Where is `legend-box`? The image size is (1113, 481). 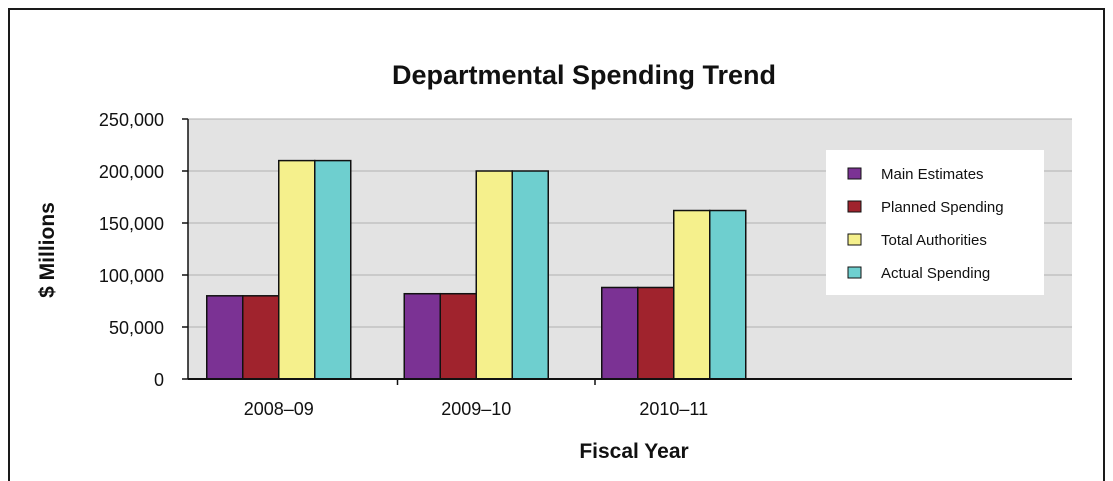
legend-box is located at coordinates (935, 222).